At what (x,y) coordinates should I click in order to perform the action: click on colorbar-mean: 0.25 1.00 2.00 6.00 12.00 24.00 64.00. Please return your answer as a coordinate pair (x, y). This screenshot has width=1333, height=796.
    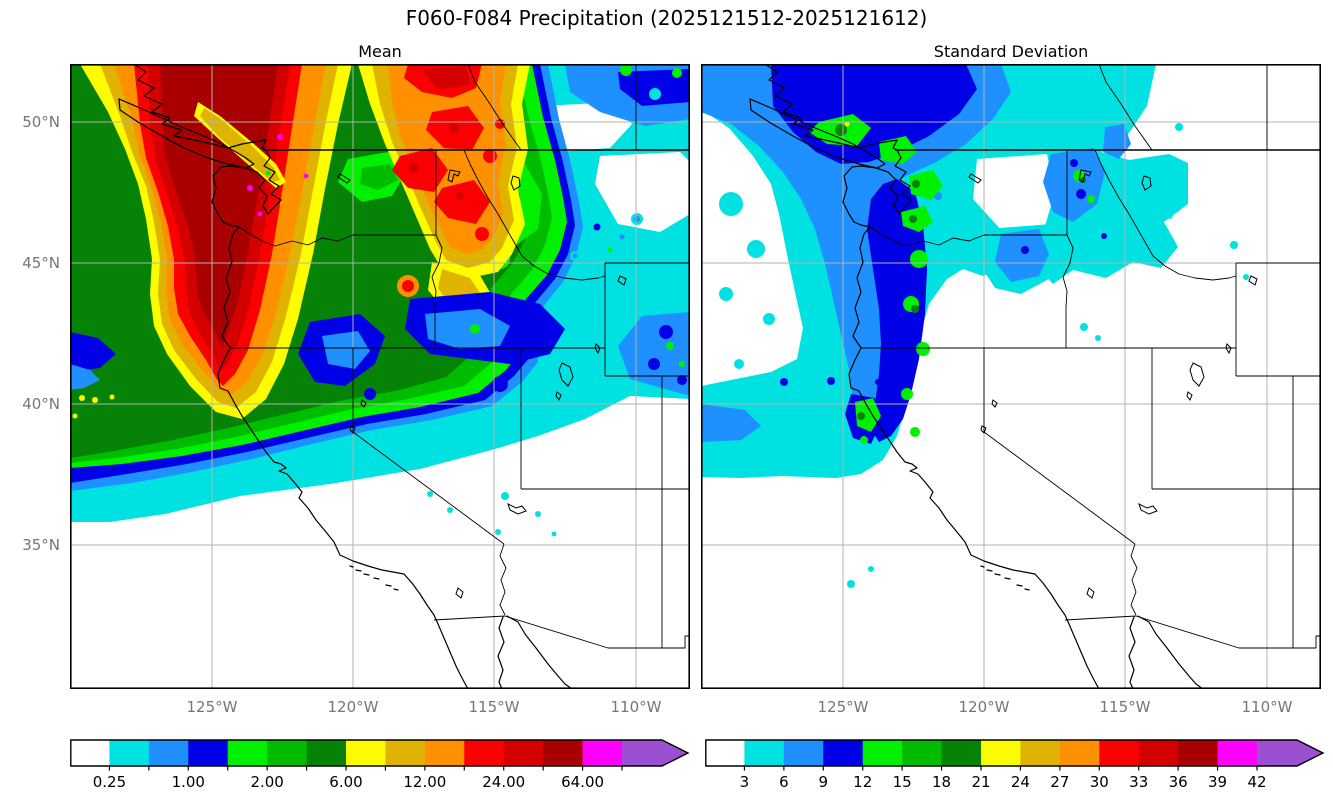
    Looking at the image, I should click on (380, 765).